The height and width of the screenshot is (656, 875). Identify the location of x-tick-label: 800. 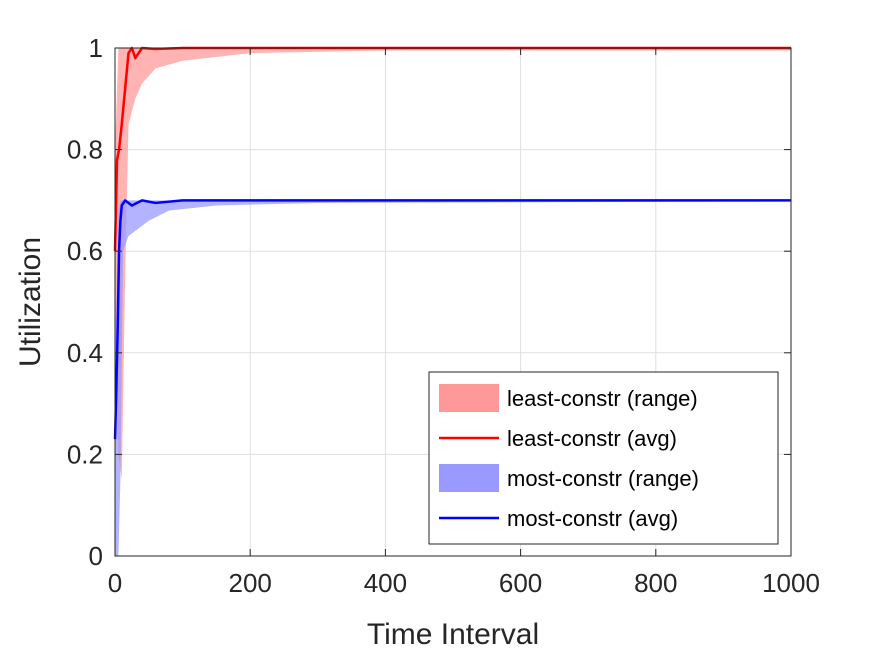
(655, 583).